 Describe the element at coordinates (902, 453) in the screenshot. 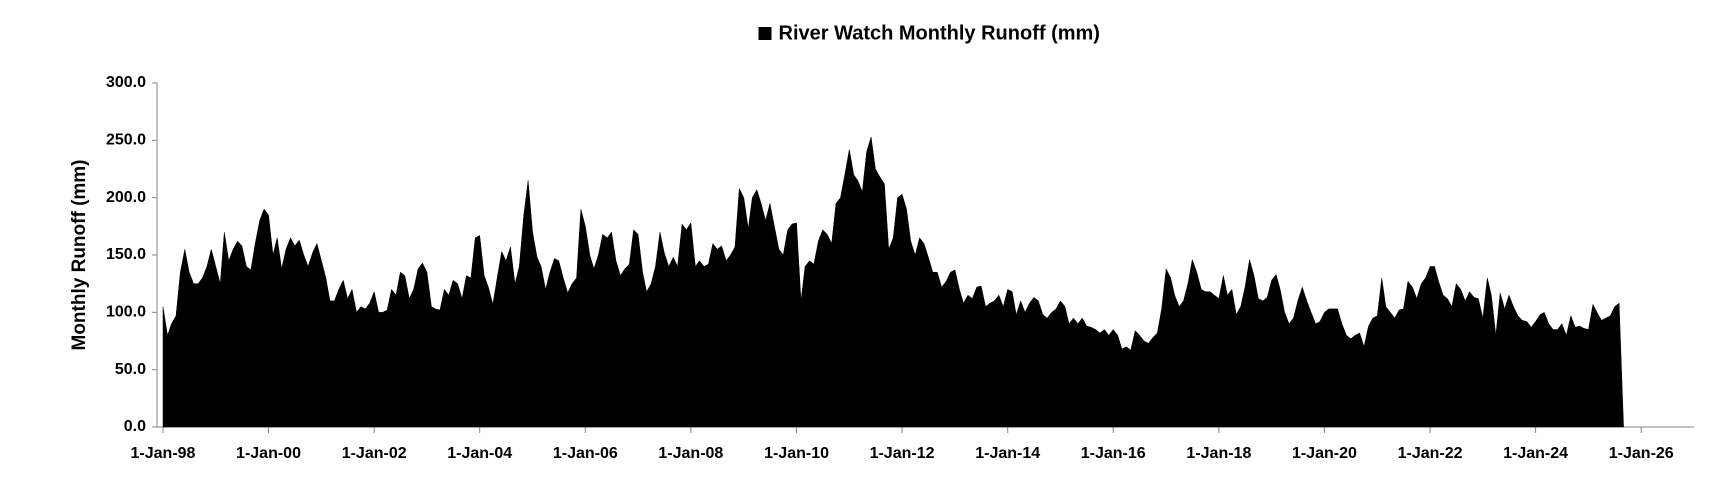

I see `x-tick-label: 1-Jan-12` at that location.